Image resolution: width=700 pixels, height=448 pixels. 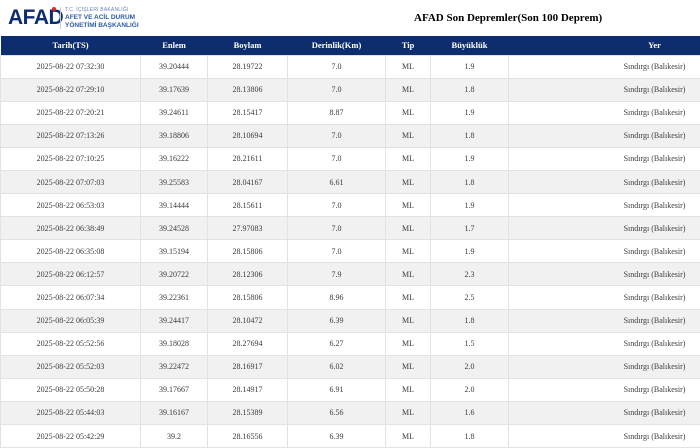 What do you see at coordinates (336, 45) in the screenshot?
I see `column-header-depth: Derinlik(Km)` at bounding box center [336, 45].